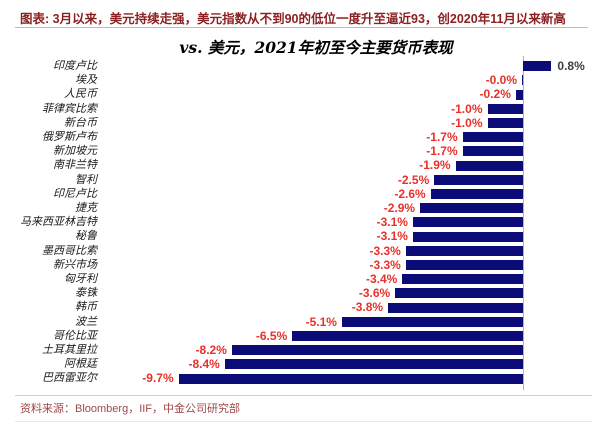  What do you see at coordinates (399, 208) in the screenshot?
I see `value-label: -2.9%` at bounding box center [399, 208].